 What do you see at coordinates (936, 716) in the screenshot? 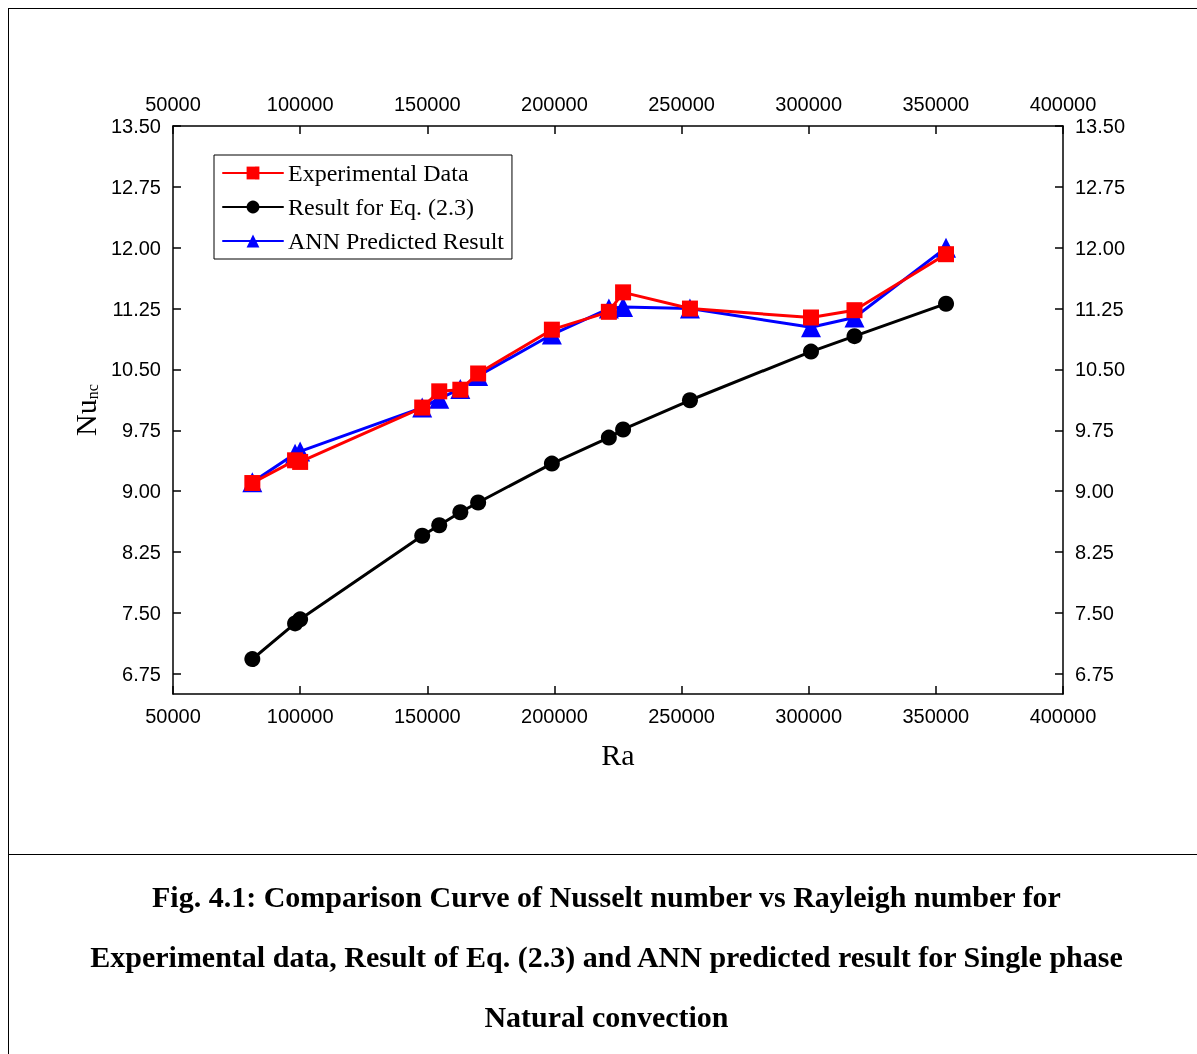
I see `x-tick-label: 350000` at bounding box center [936, 716].